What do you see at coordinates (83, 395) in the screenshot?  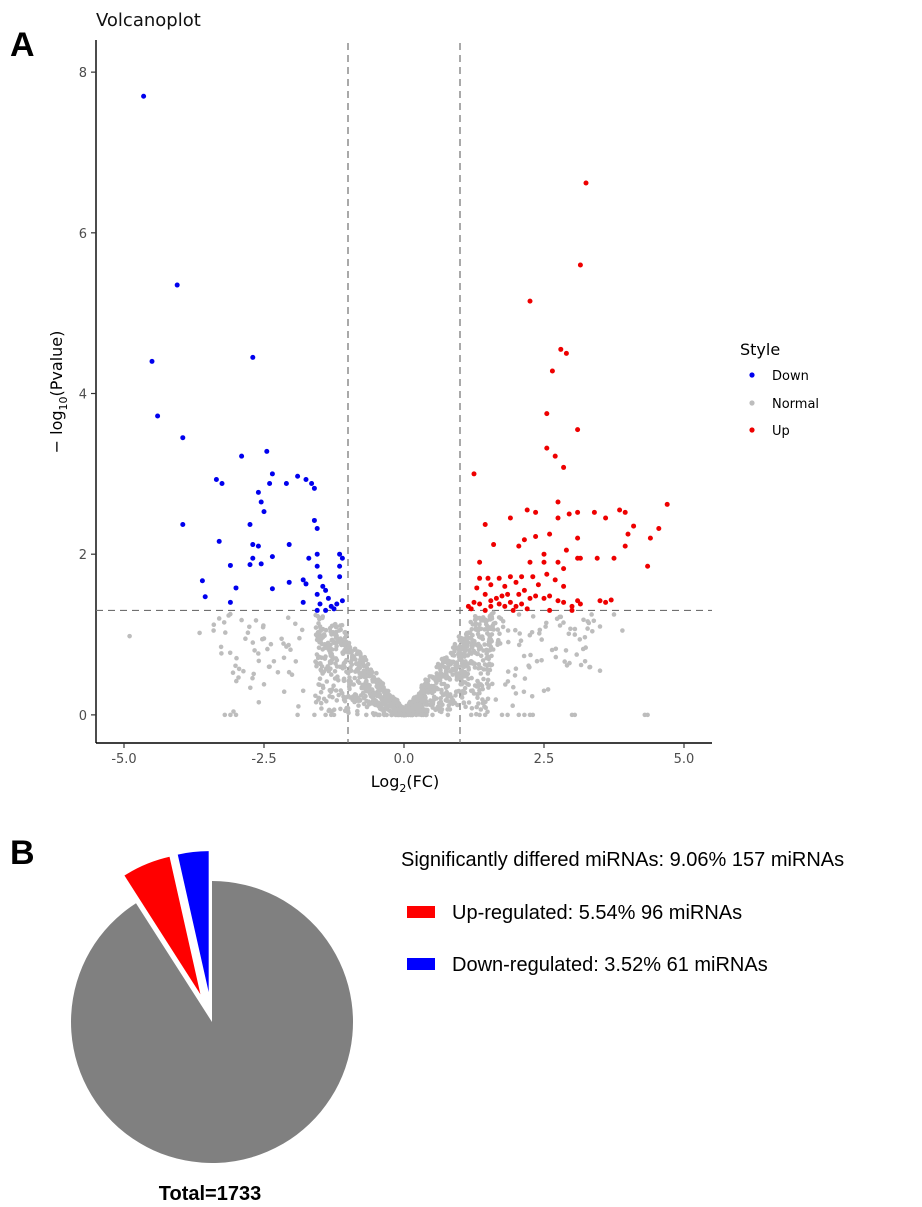 I see `y-tick-label: 4` at bounding box center [83, 395].